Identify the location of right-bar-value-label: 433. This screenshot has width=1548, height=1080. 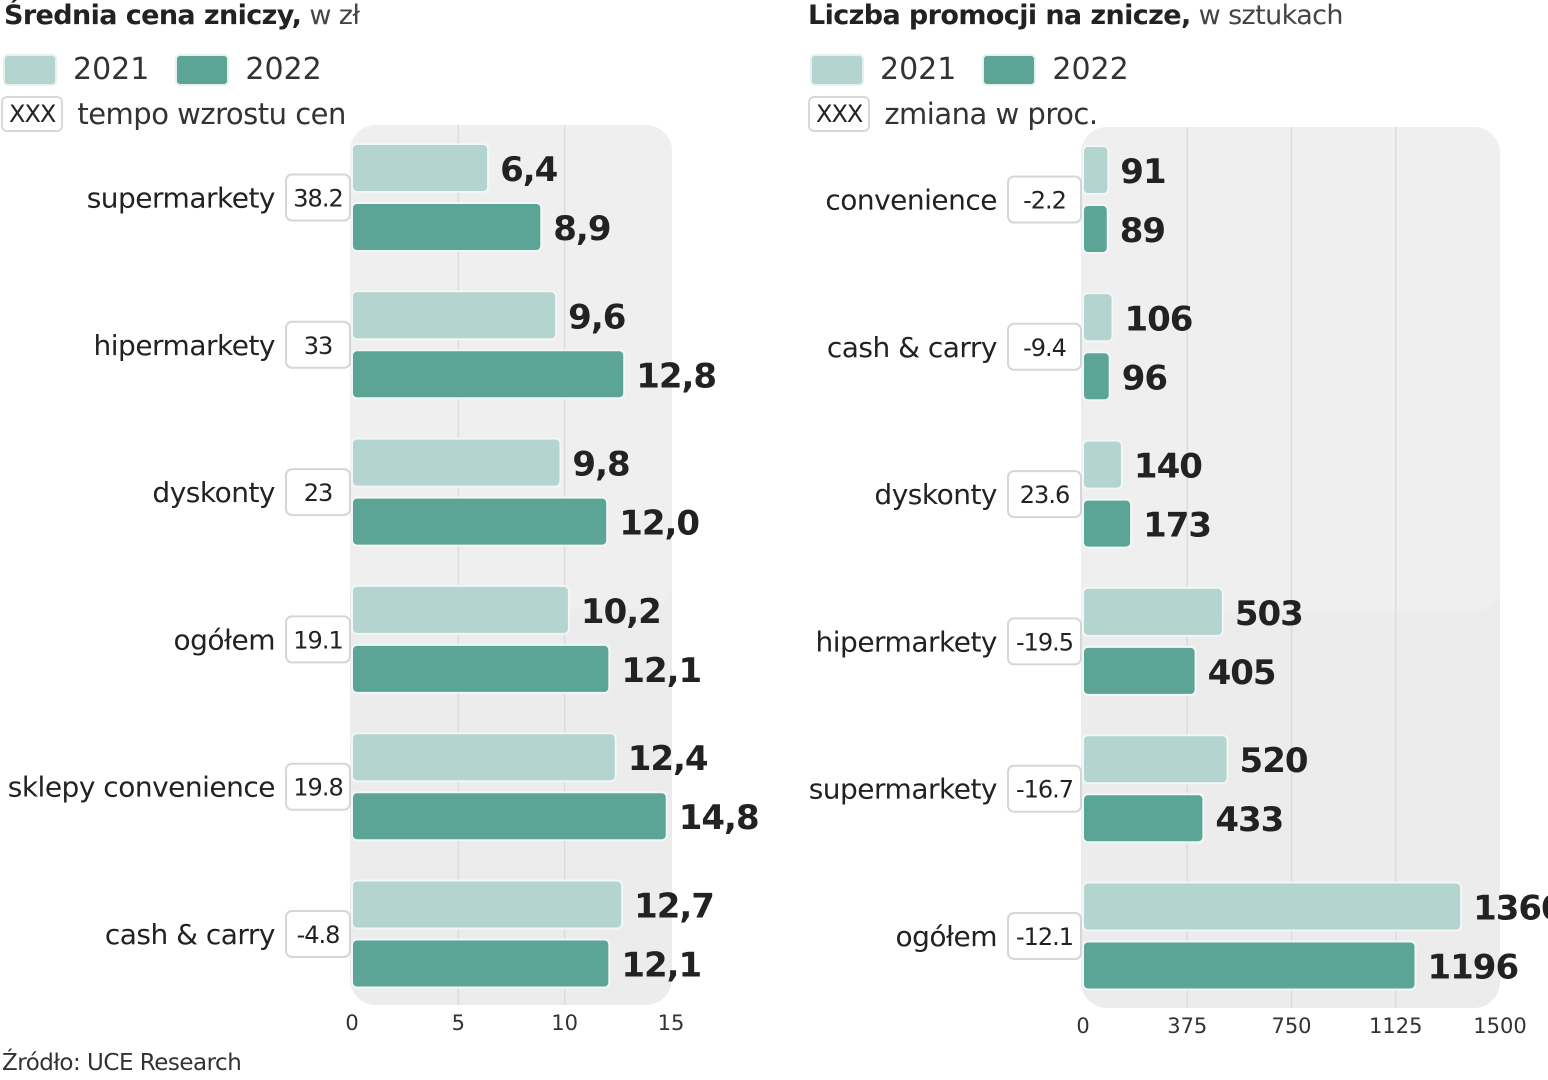
(1249, 820).